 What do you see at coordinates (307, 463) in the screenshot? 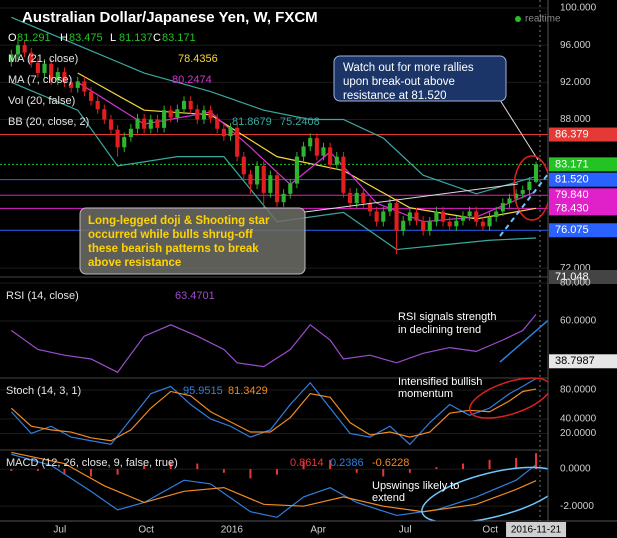
I see `indicator-value: 0.8614` at bounding box center [307, 463].